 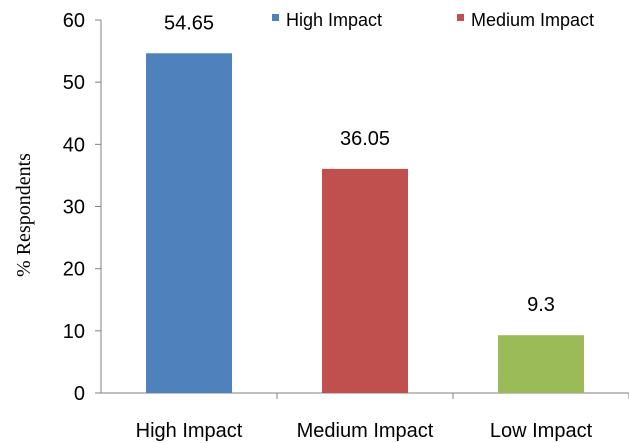 What do you see at coordinates (189, 431) in the screenshot?
I see `x-tick-label: High Impact` at bounding box center [189, 431].